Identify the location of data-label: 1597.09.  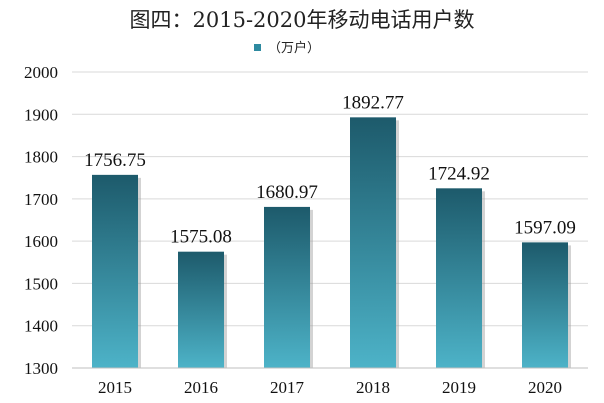
(545, 227).